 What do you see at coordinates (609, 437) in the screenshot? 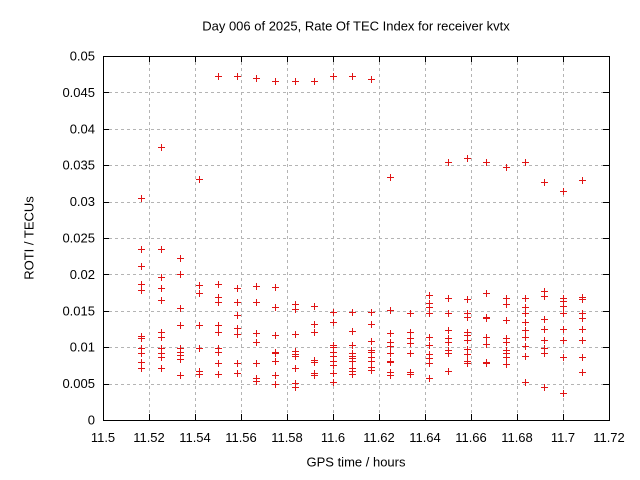
I see `x-tick-label: 11.72` at bounding box center [609, 437].